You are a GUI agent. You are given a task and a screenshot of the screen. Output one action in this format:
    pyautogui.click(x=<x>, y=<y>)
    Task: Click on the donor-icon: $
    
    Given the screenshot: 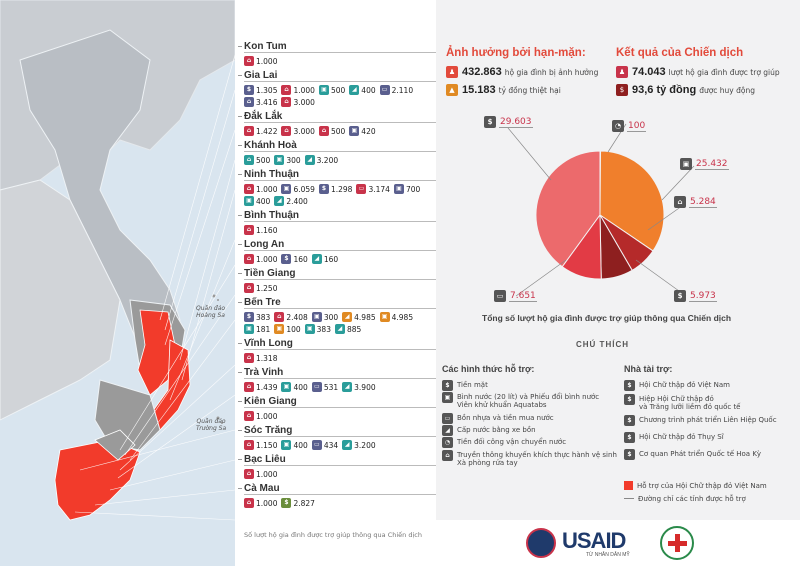 What is the action you would take?
    pyautogui.click(x=629, y=399)
    